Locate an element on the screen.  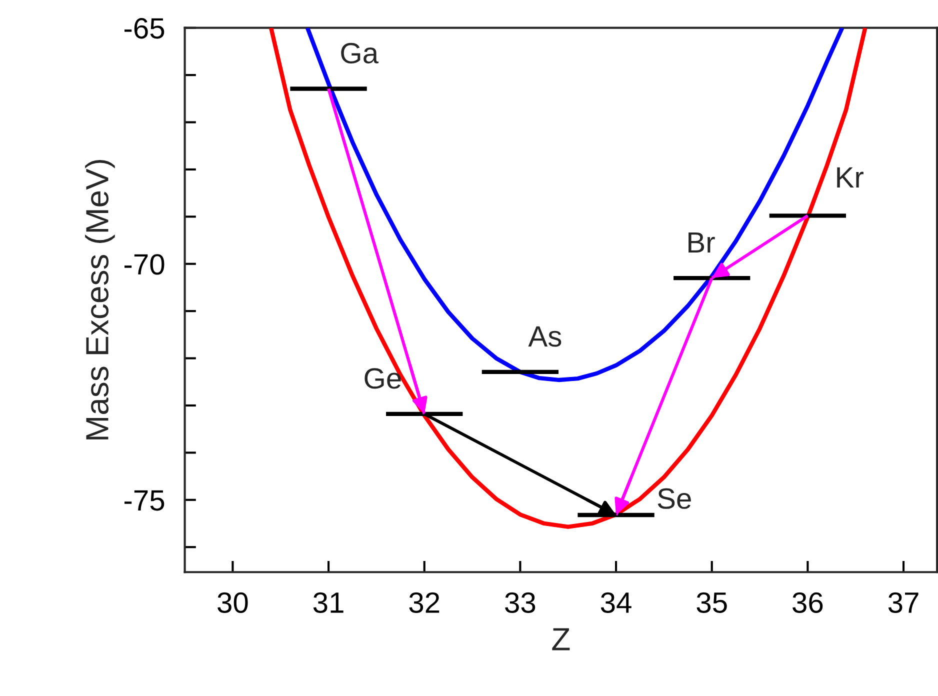
x-axis-title: Z is located at coordinates (561, 639).